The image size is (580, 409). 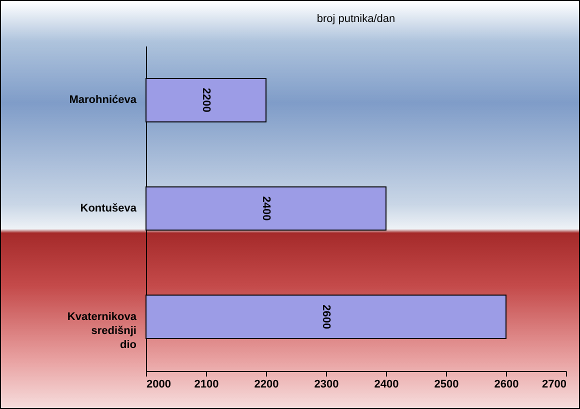 I want to click on y-tick-label: Kontuševa, so click(x=109, y=208).